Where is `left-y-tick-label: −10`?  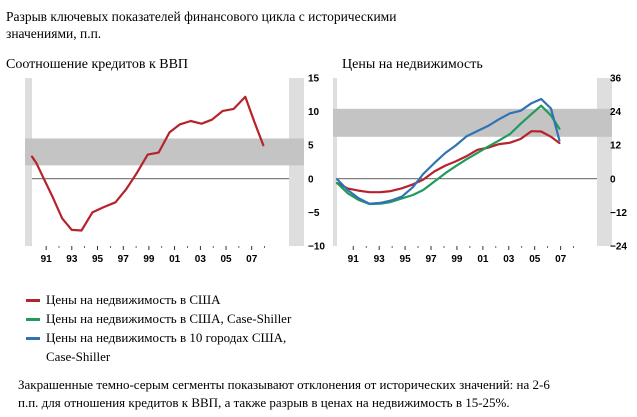
left-y-tick-label: −10 is located at coordinates (316, 247).